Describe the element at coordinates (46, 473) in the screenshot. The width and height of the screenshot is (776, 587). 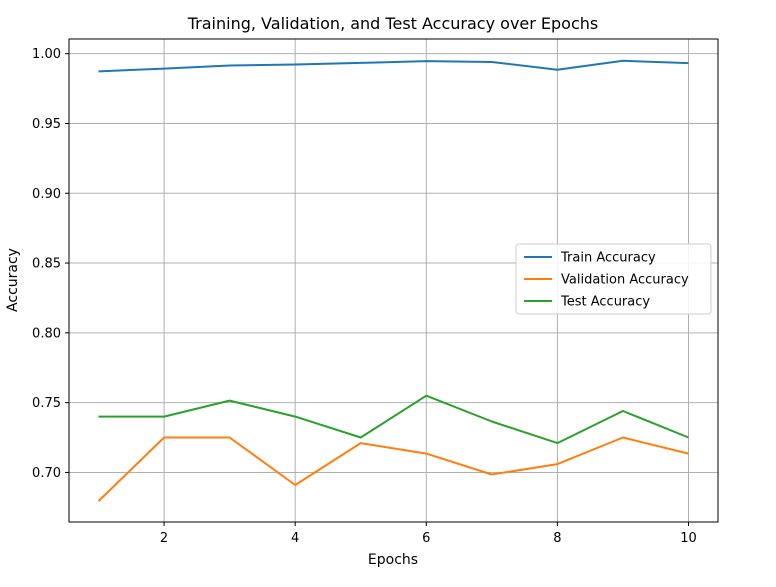
I see `y-tick-label: 0.70` at that location.